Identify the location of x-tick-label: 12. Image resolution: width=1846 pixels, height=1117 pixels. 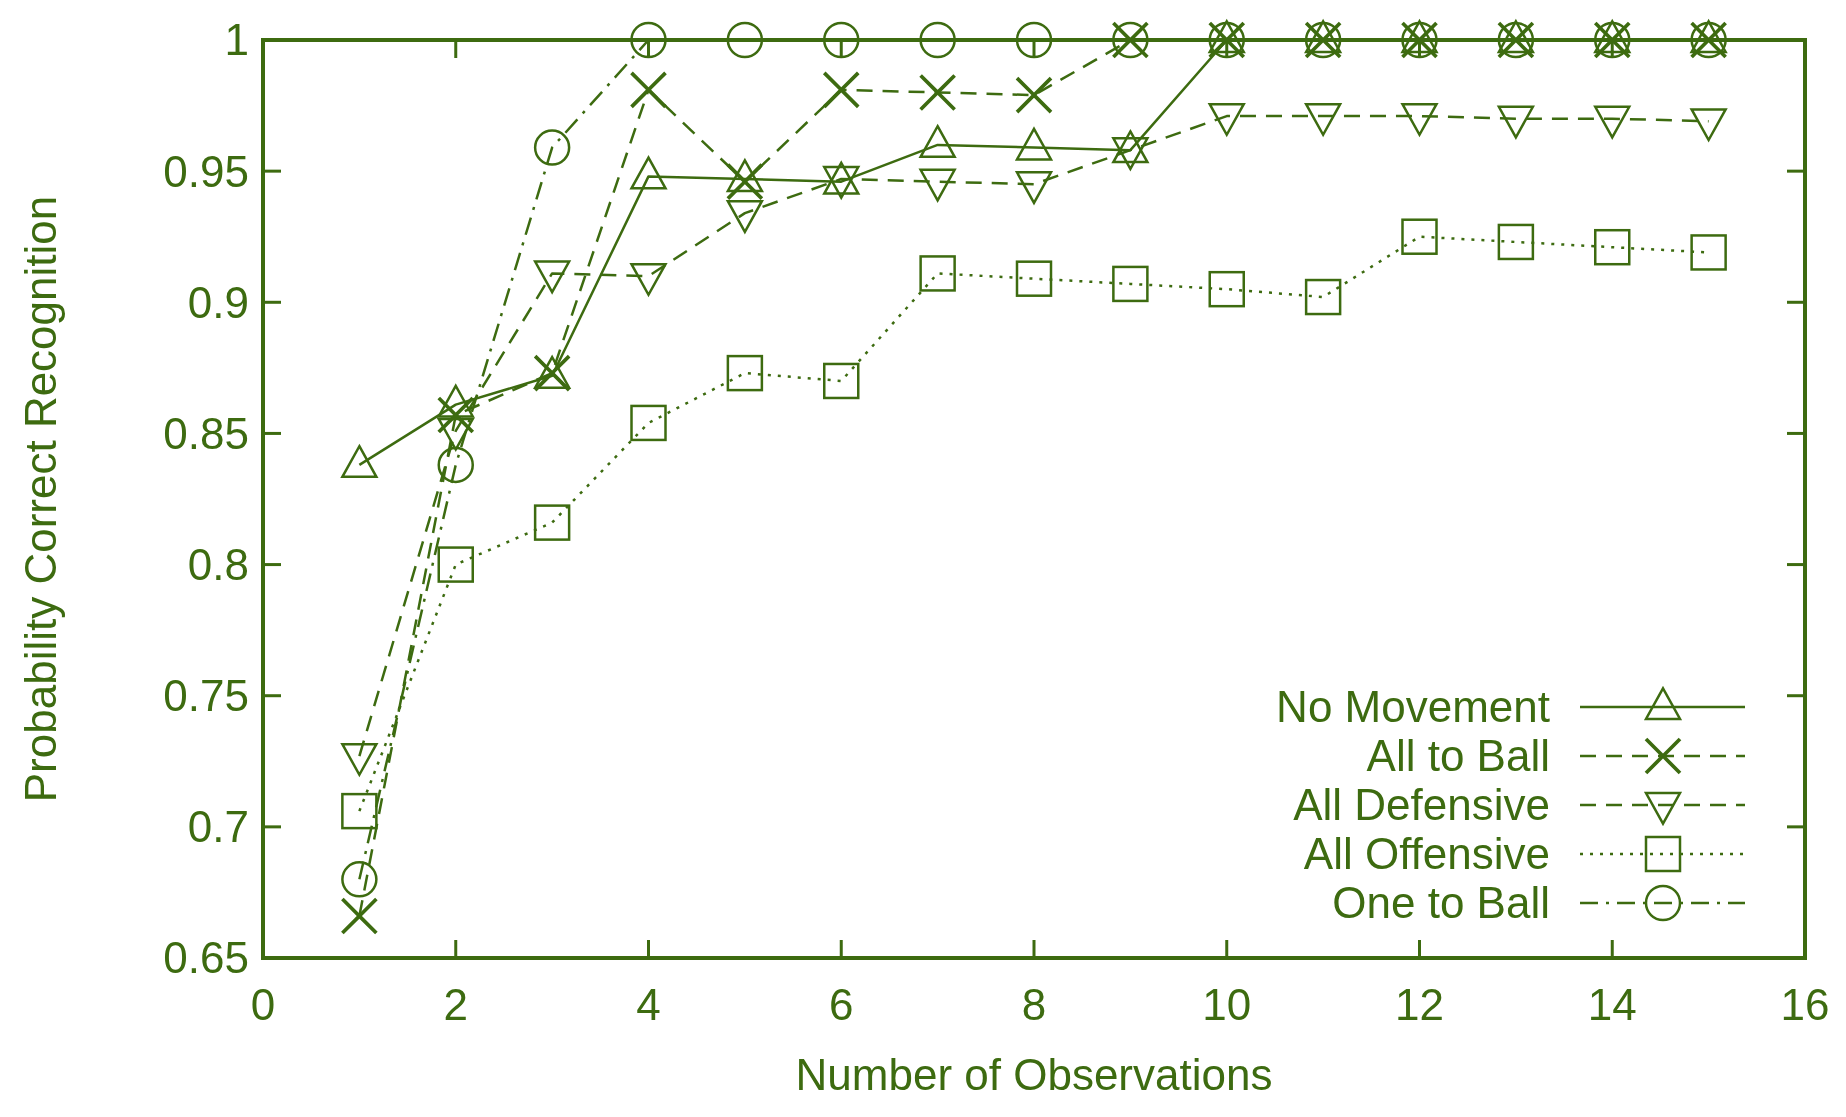
(1419, 1004).